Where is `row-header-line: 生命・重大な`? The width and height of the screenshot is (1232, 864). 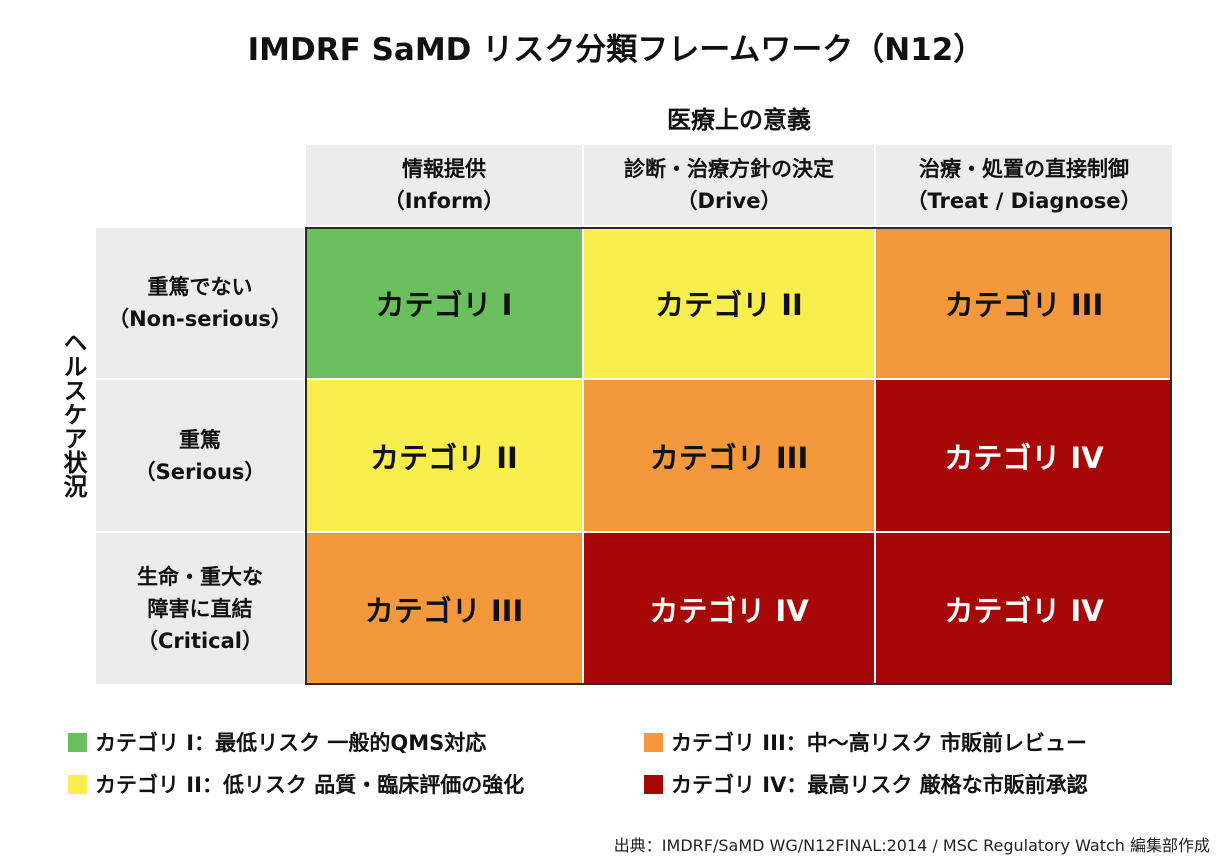 row-header-line: 生命・重大な is located at coordinates (200, 576).